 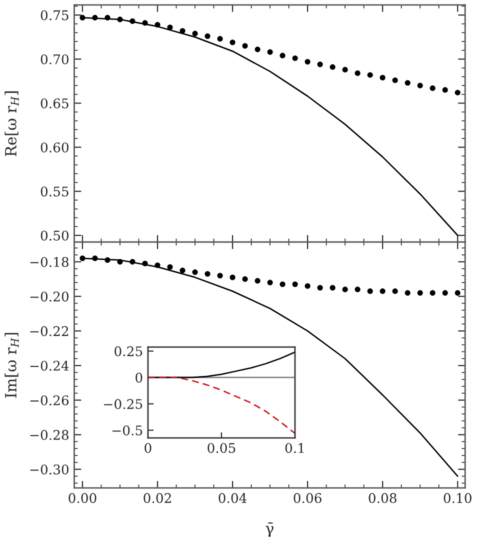 I want to click on y-tick-label: −0.5, so click(x=127, y=430).